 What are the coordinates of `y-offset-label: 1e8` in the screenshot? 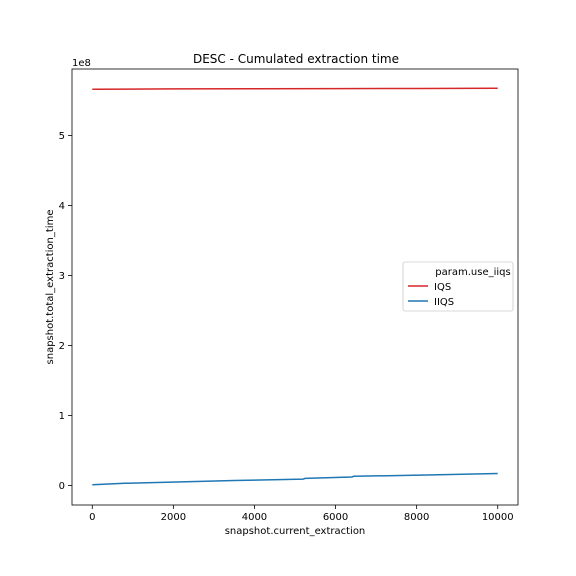 It's located at (81, 63).